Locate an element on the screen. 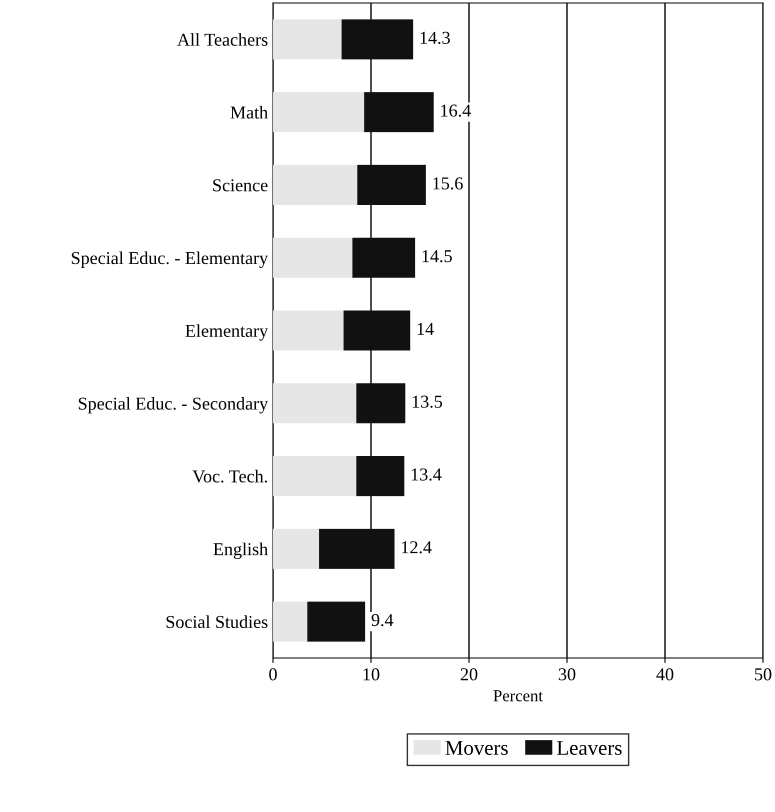  y-tick-label: Science is located at coordinates (240, 185).